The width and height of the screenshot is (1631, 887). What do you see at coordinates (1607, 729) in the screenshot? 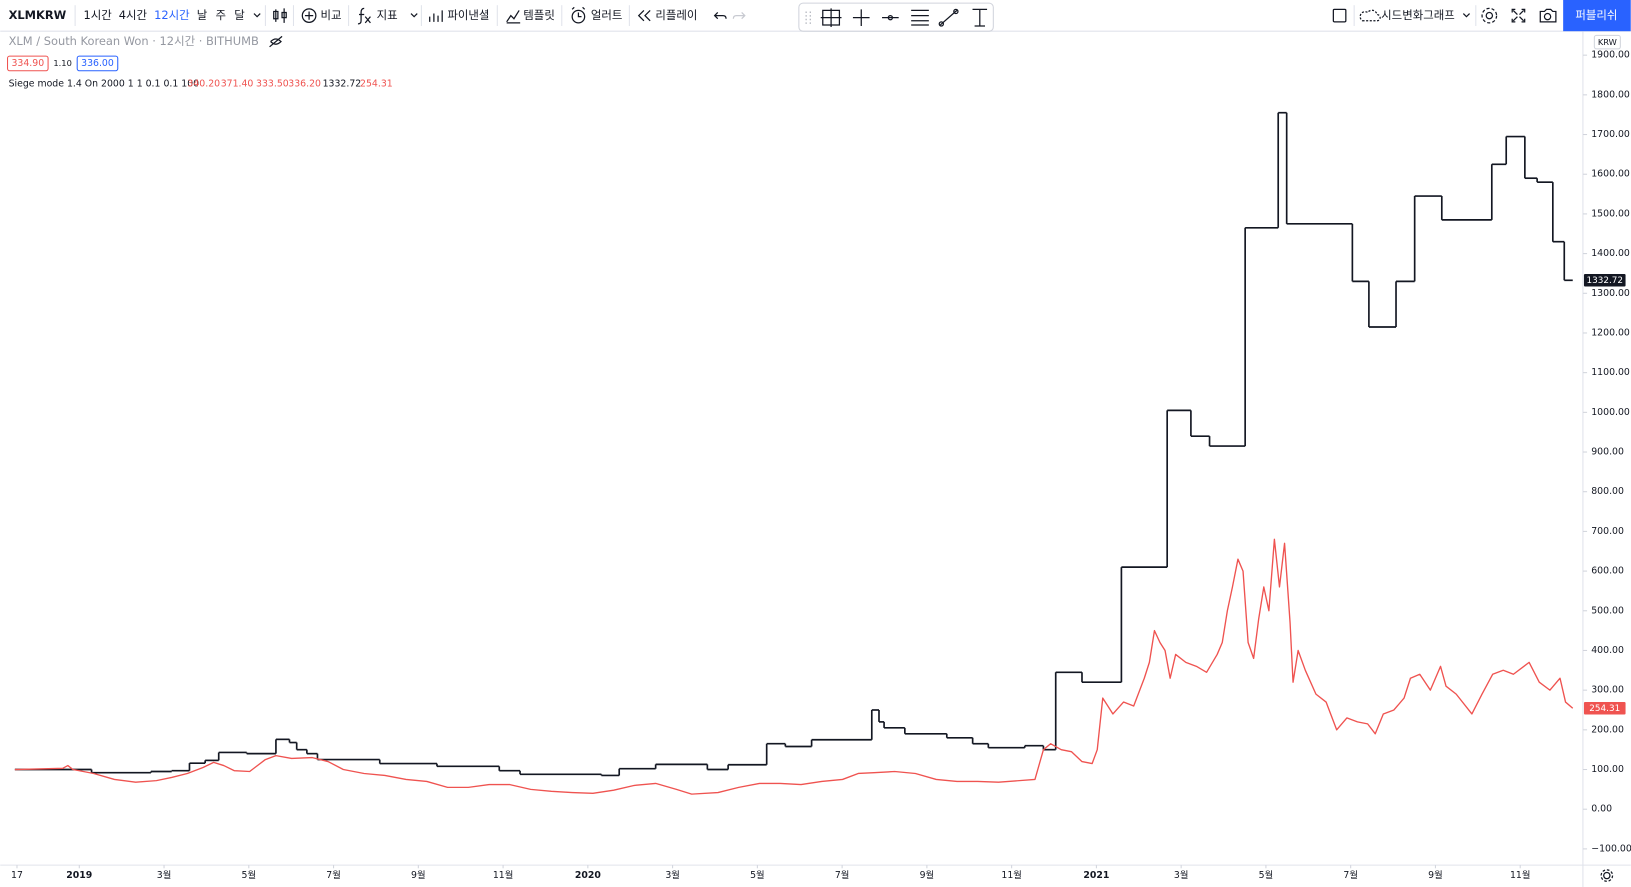
I see `y-tick-label: 200.00` at bounding box center [1607, 729].